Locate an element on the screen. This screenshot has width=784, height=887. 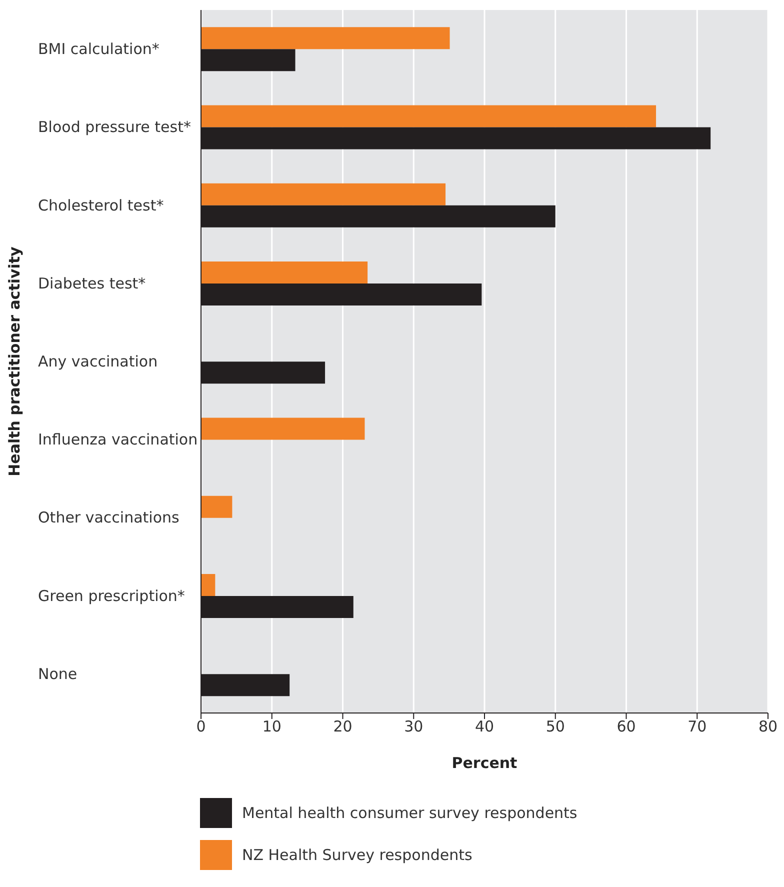
x-tick-label: 50 is located at coordinates (555, 727).